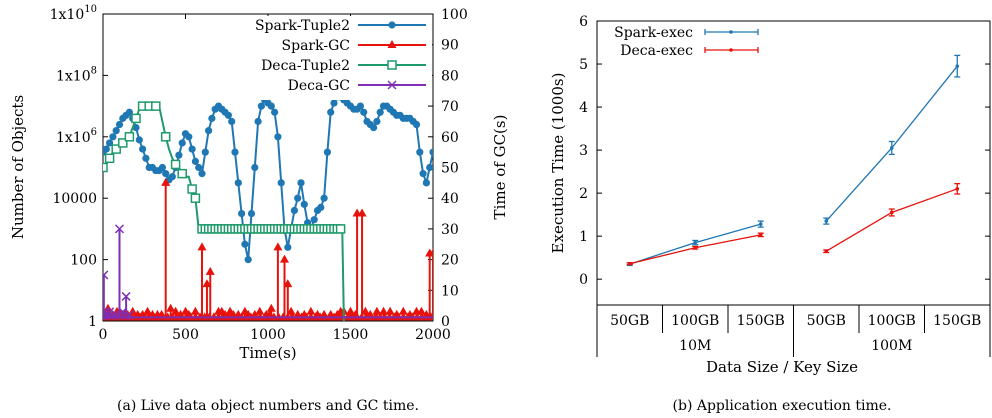 The image size is (992, 418). Describe the element at coordinates (73, 13) in the screenshot. I see `y-left-tick-label: 1x10¹⁰` at that location.